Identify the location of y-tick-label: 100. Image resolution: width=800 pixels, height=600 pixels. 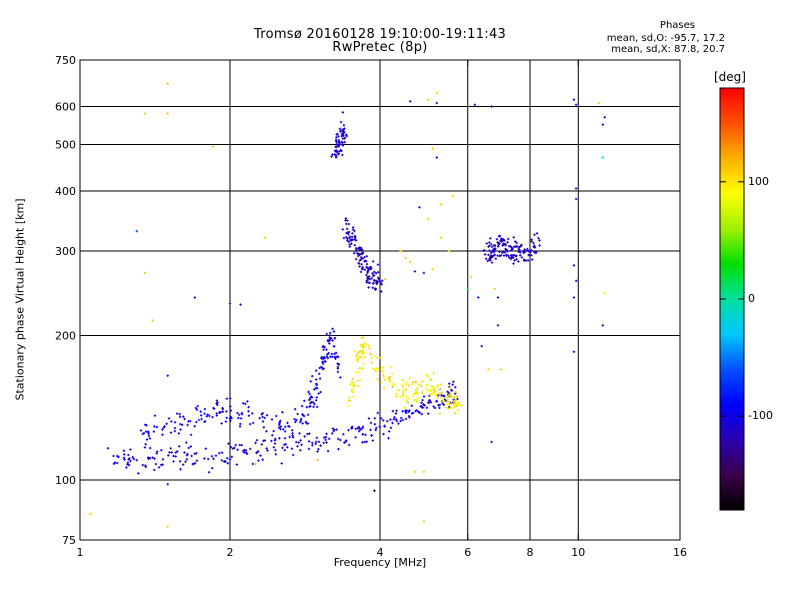
(65, 480).